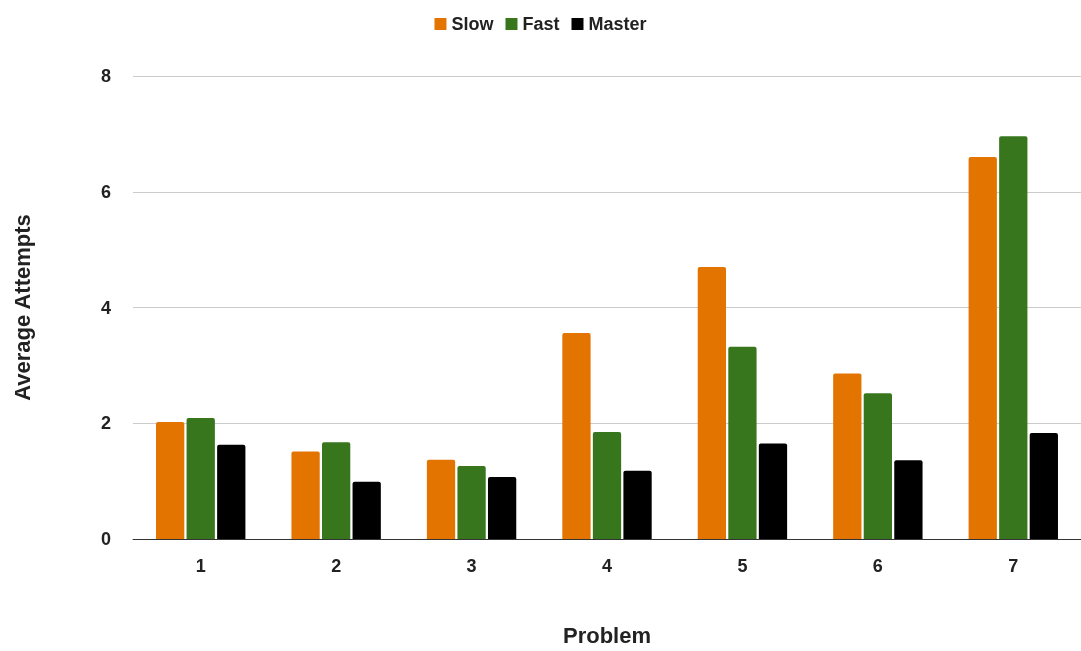 The image size is (1081, 651). I want to click on x-tick-label: 5, so click(742, 566).